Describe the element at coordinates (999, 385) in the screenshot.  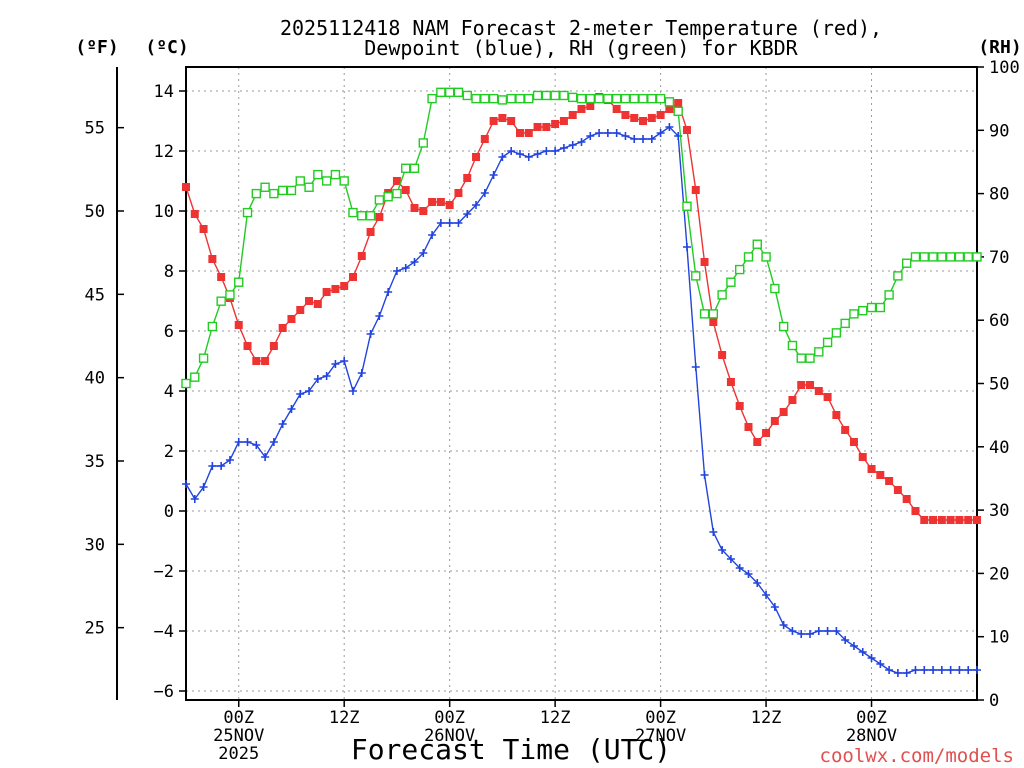
I see `rh-tick-label: 50` at that location.